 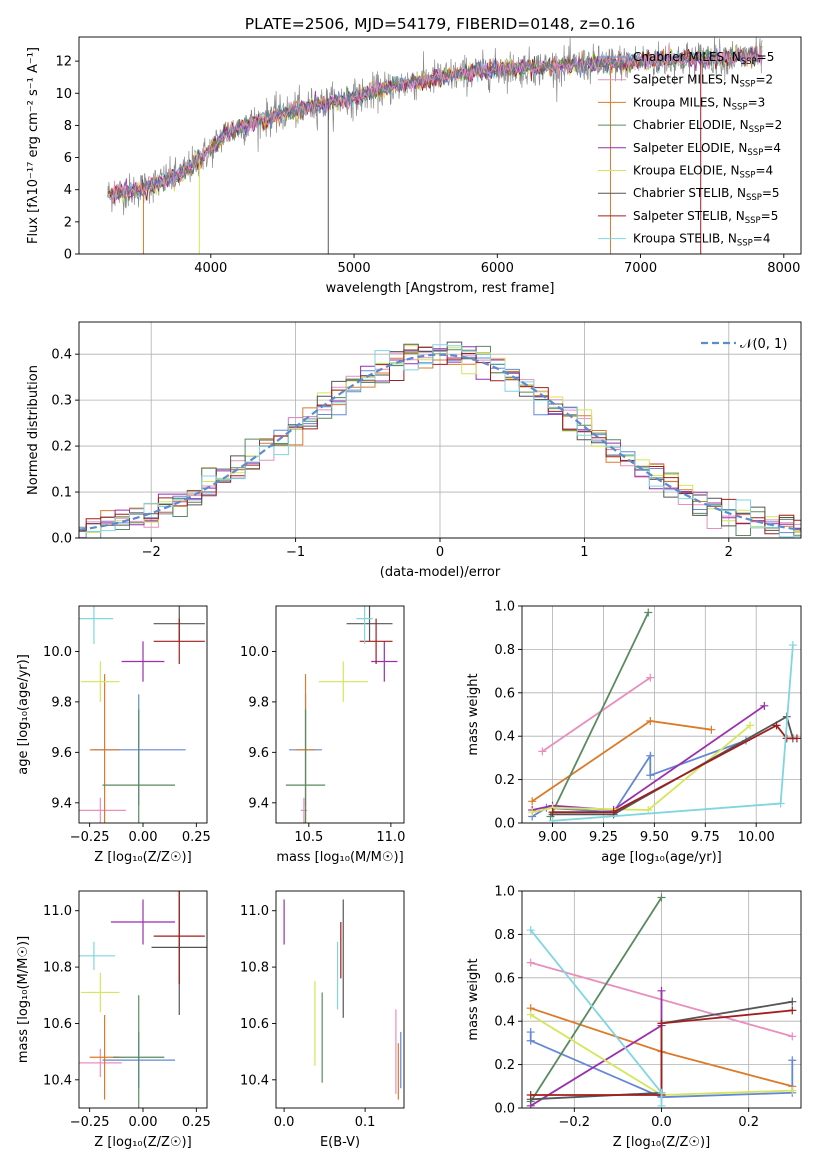 What do you see at coordinates (707, 149) in the screenshot?
I see `legend-label: Salpeter ELODIE, NSSP=4` at bounding box center [707, 149].